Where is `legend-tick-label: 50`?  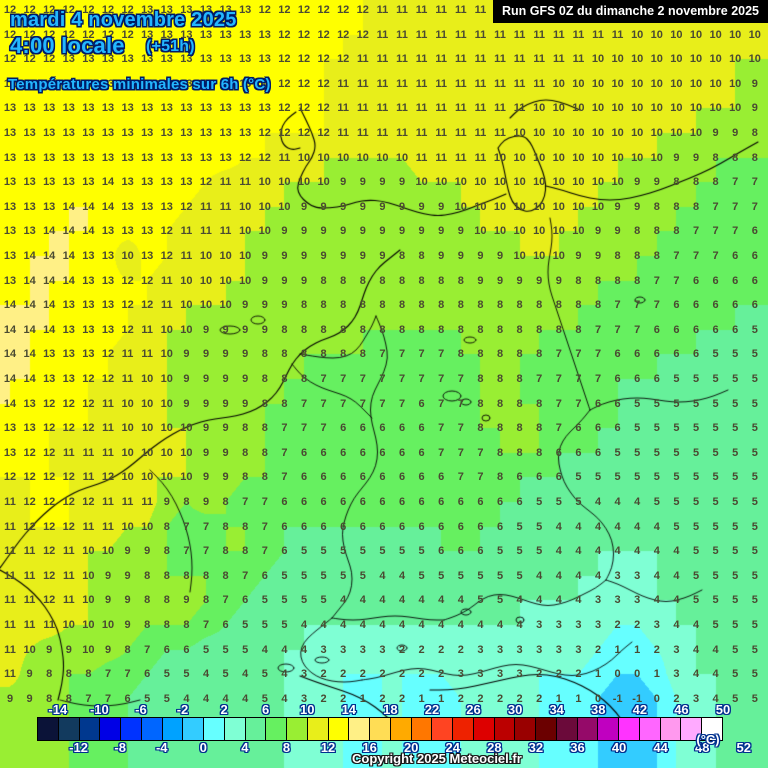
legend-tick-label: 50 is located at coordinates (723, 709).